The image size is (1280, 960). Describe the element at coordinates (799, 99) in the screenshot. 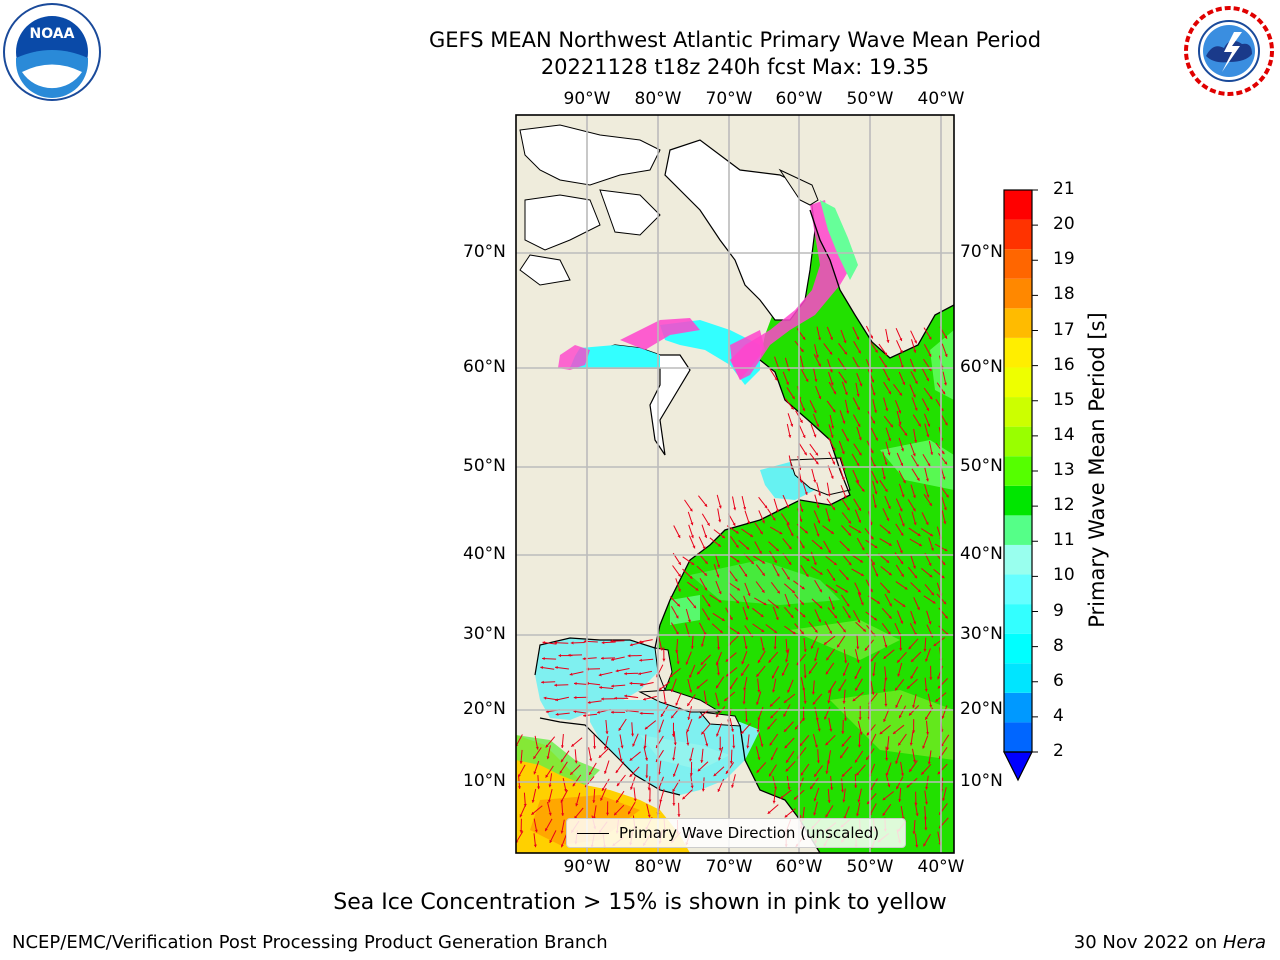

I see `lon-label-top: 60°W` at that location.